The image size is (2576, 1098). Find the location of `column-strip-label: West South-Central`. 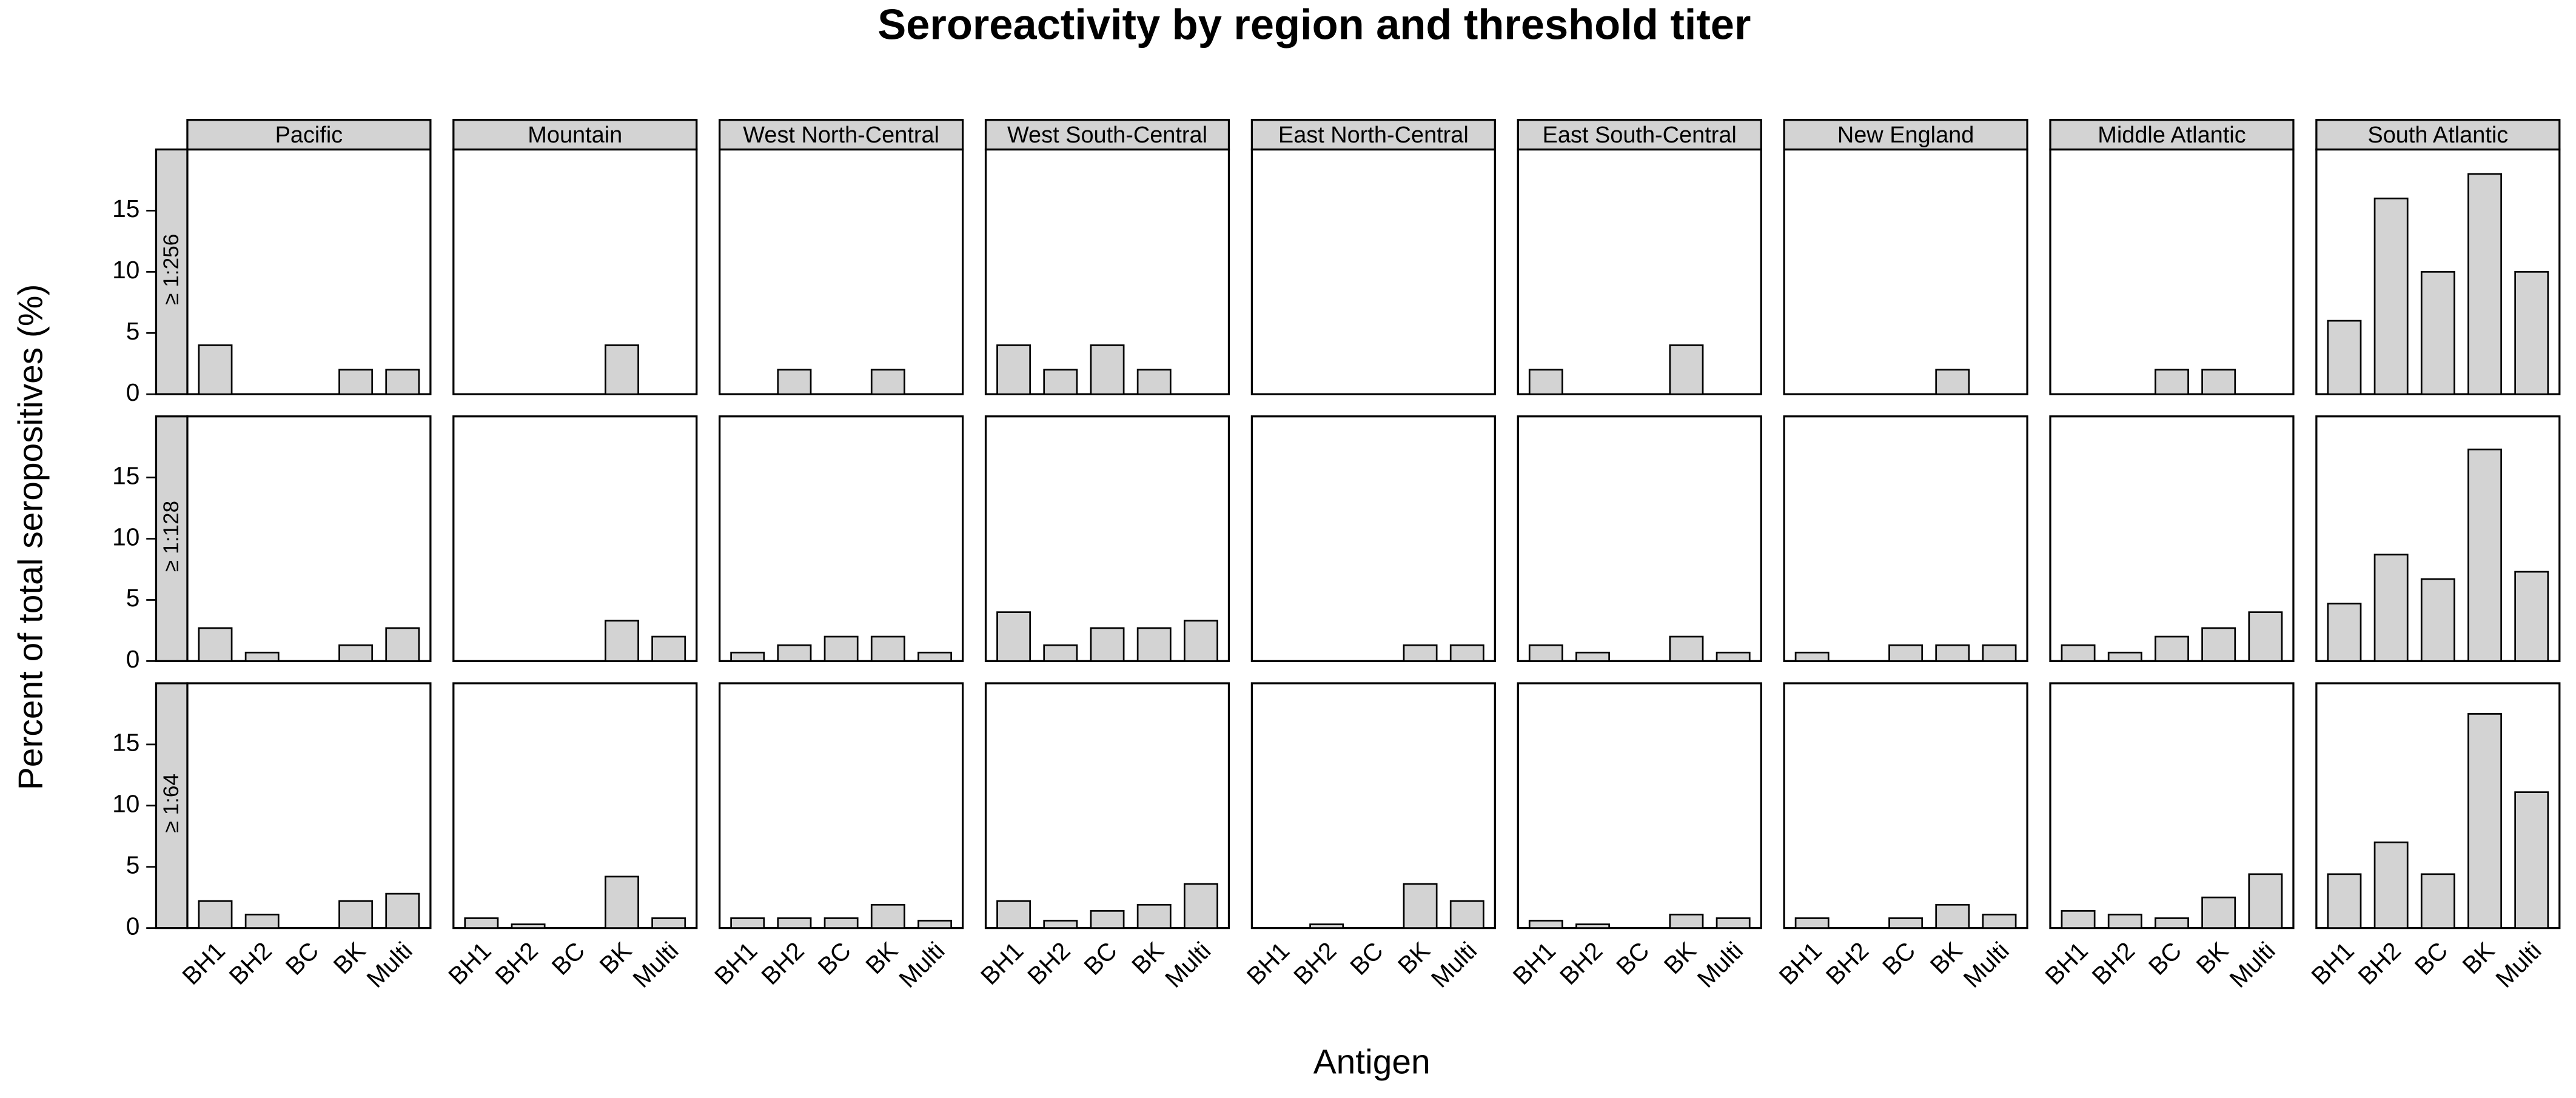

column-strip-label: West South-Central is located at coordinates (1107, 135).